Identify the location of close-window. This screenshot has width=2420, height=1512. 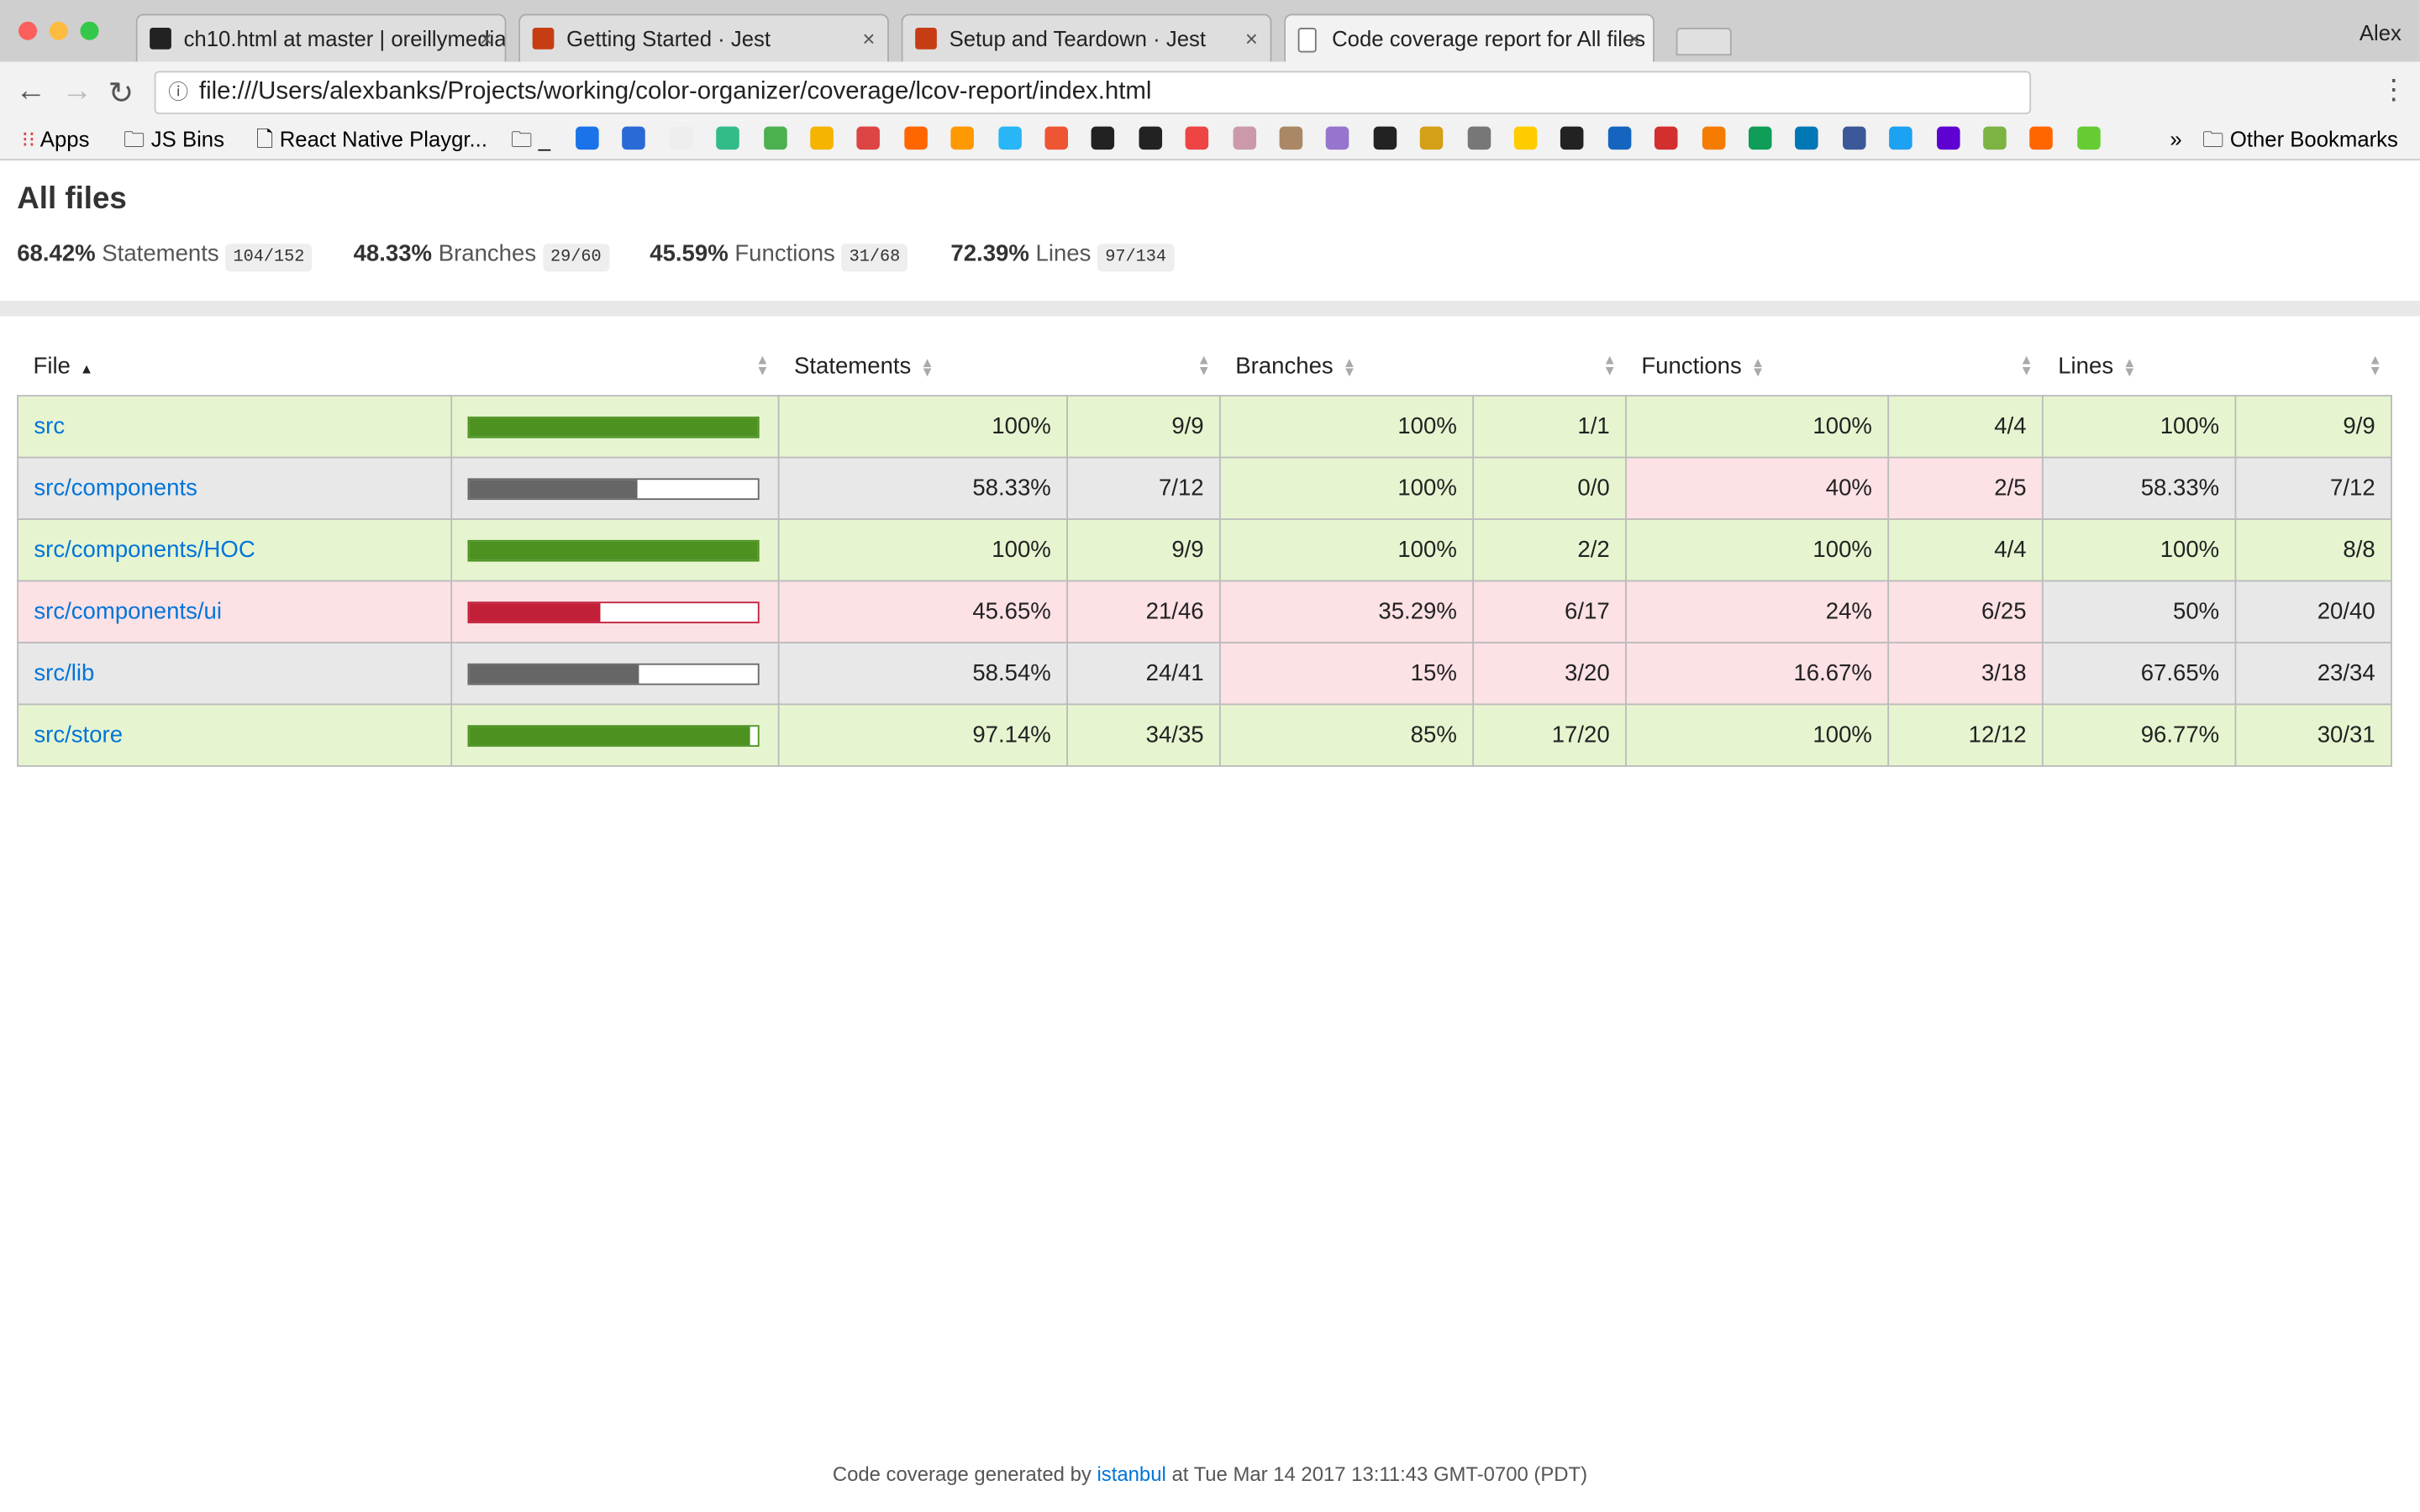
(28, 30).